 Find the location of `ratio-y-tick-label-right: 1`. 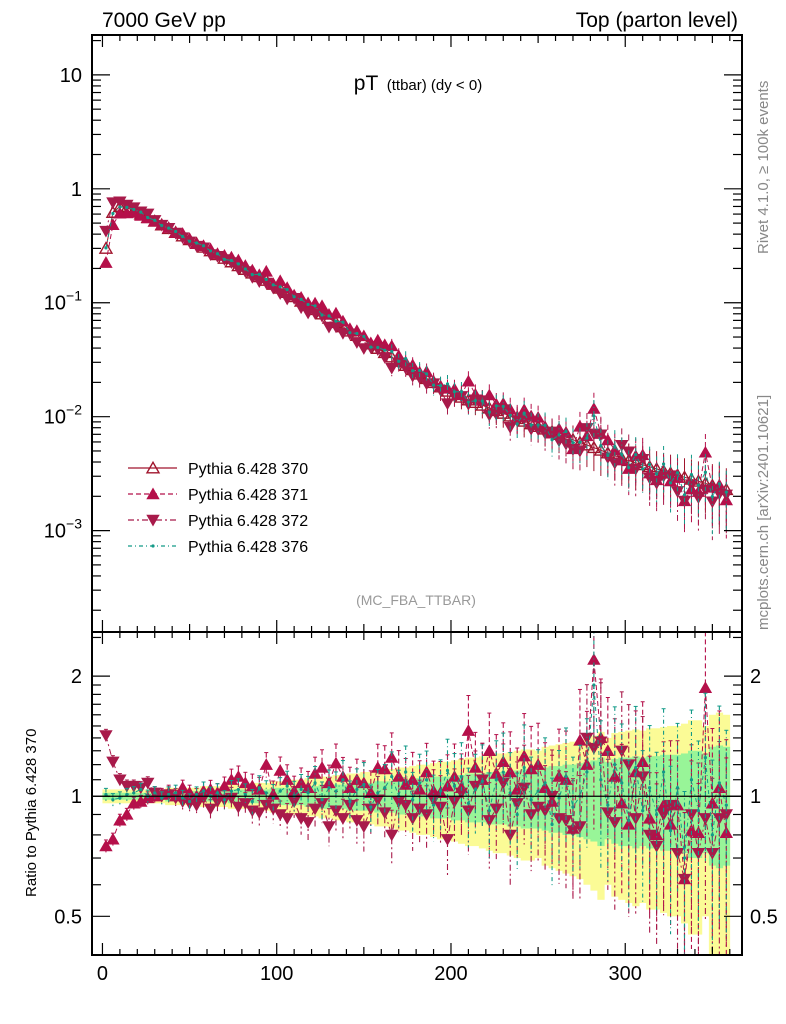

ratio-y-tick-label-right: 1 is located at coordinates (755, 797).